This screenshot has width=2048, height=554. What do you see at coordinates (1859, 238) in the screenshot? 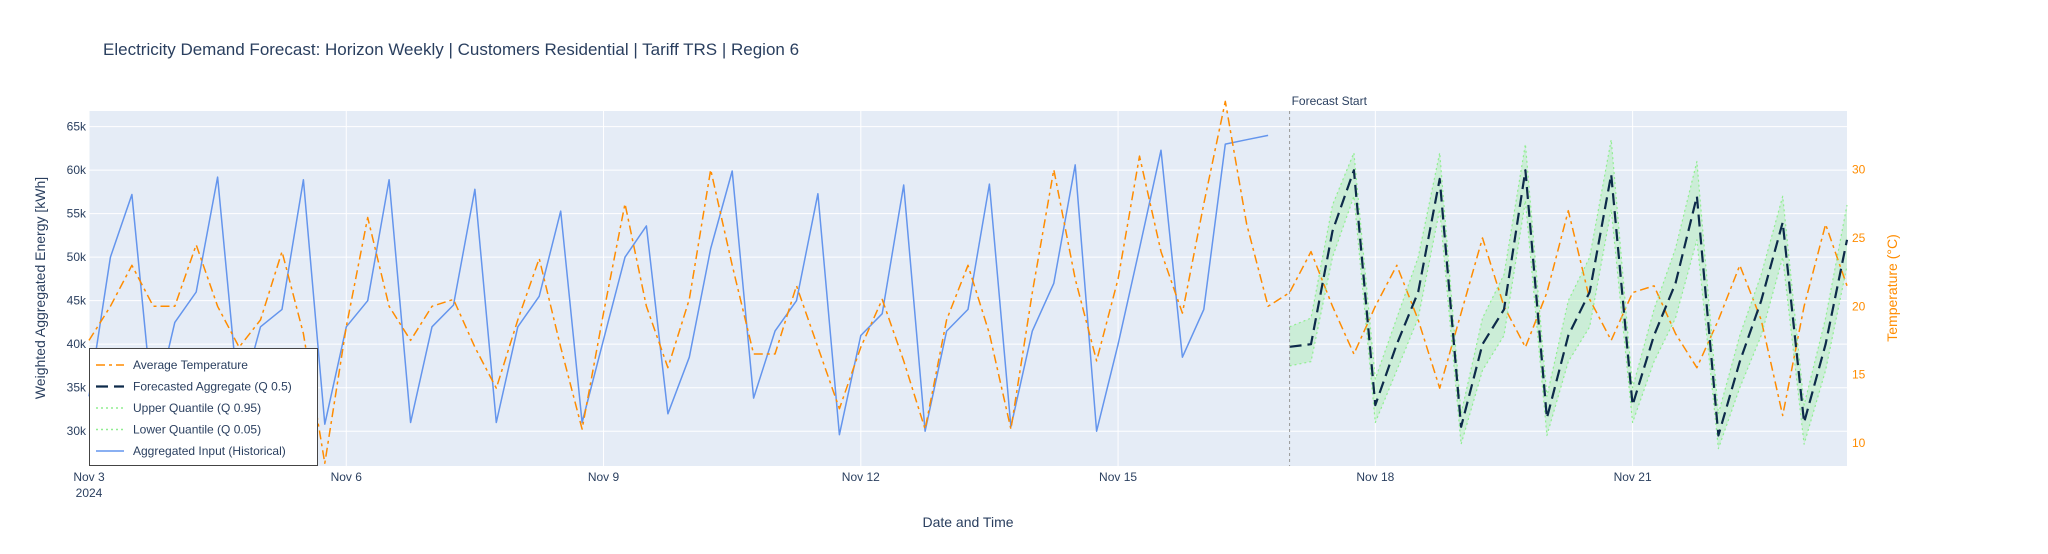
I see `y2-tick-label: 25` at bounding box center [1859, 238].